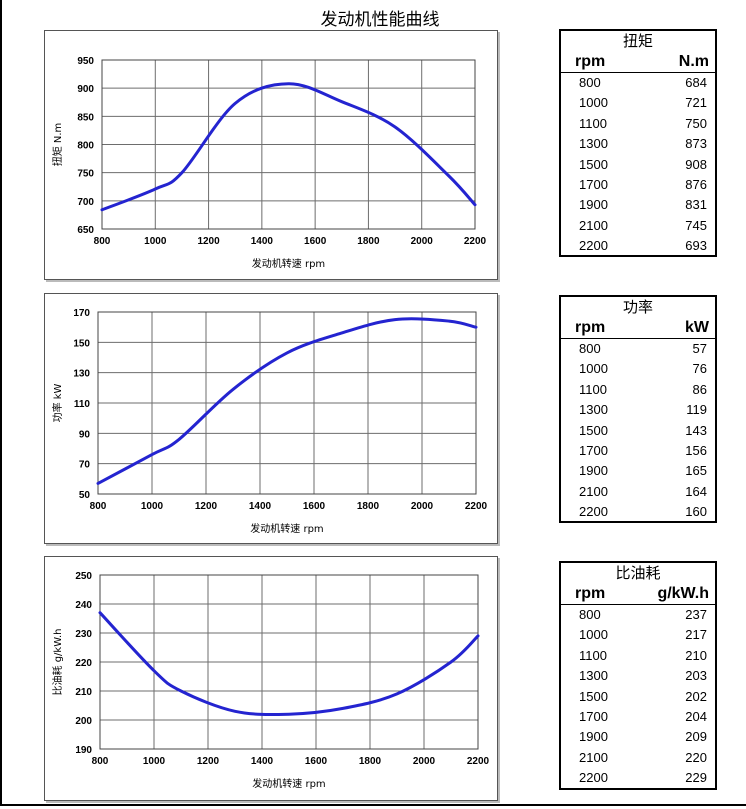  I want to click on unit-header: kW, so click(697, 327).